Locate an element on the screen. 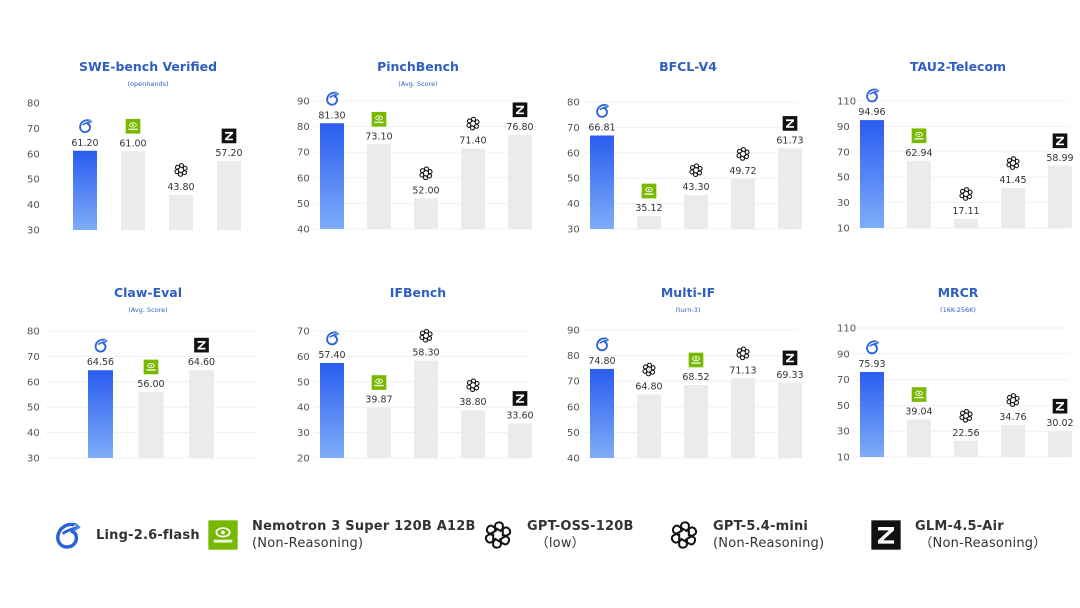  y-tick-label: 80 is located at coordinates (573, 356).